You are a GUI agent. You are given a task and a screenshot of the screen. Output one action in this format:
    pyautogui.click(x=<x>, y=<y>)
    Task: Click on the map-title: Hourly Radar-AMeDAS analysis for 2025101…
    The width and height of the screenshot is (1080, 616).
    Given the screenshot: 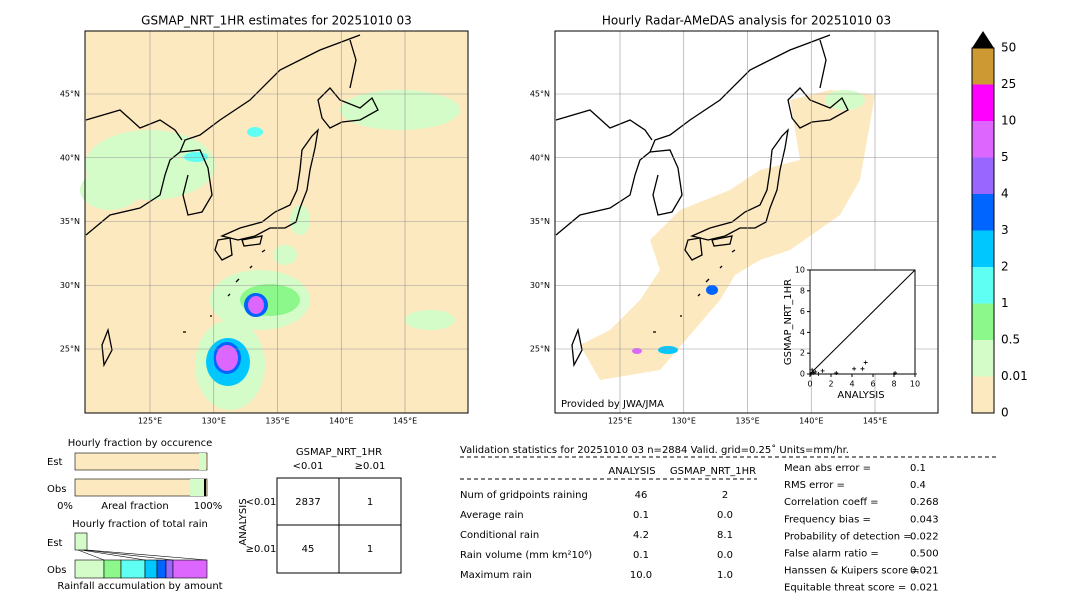 What is the action you would take?
    pyautogui.click(x=746, y=21)
    